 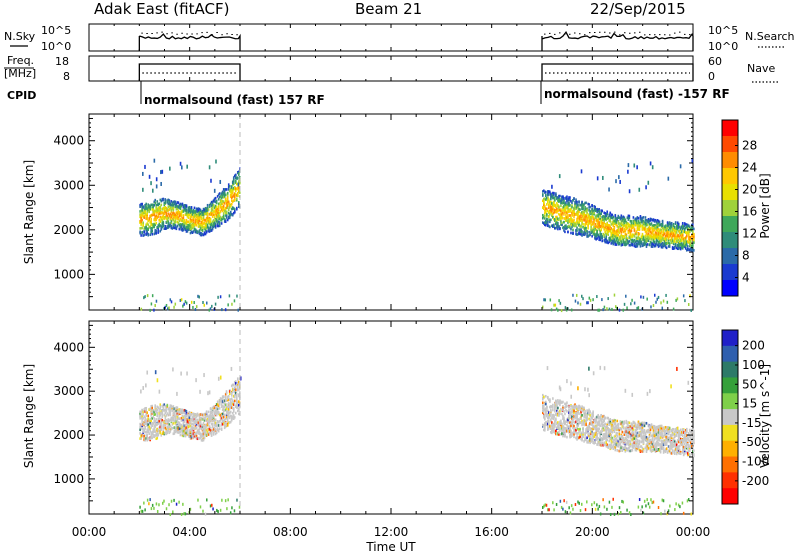 I want to click on freq-label-line2: [MHz], so click(x=20, y=73).